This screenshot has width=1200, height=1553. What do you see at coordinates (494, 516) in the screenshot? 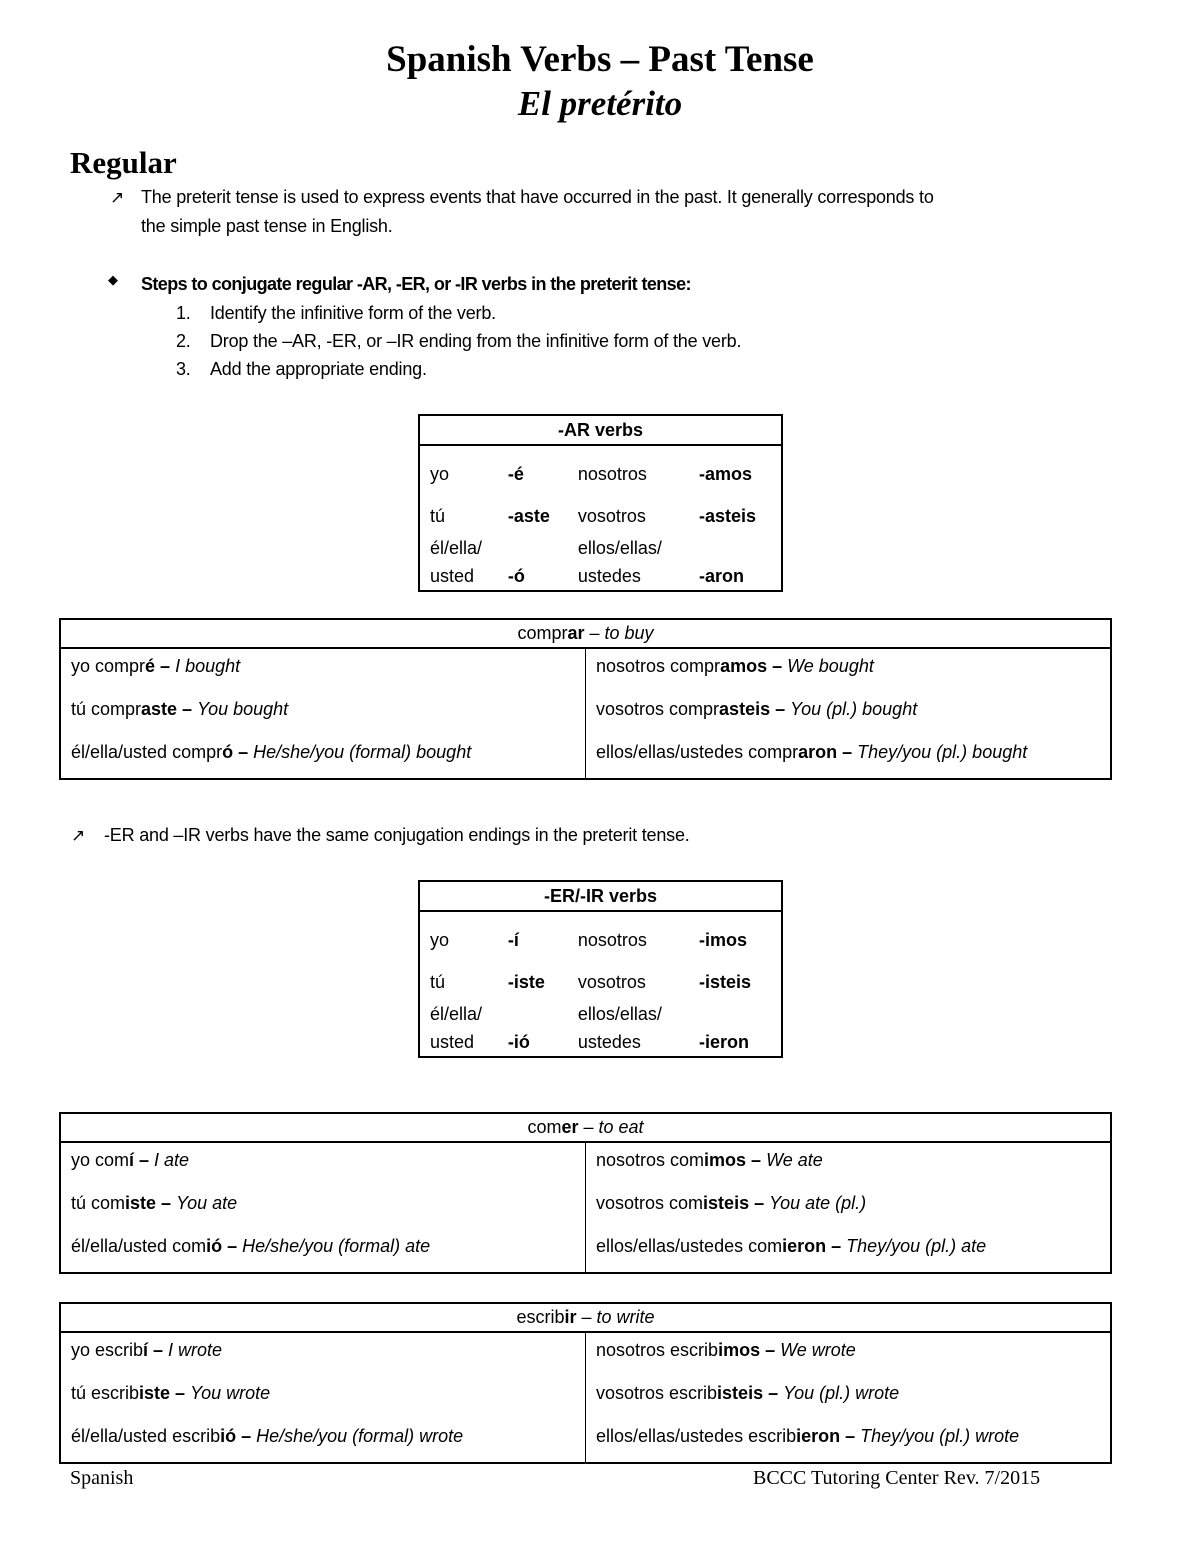
I see `ending-pair: tú -aste` at bounding box center [494, 516].